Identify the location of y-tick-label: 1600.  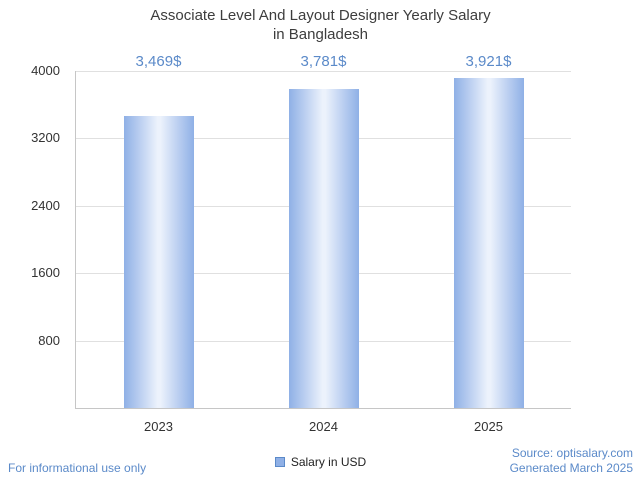
(45, 273).